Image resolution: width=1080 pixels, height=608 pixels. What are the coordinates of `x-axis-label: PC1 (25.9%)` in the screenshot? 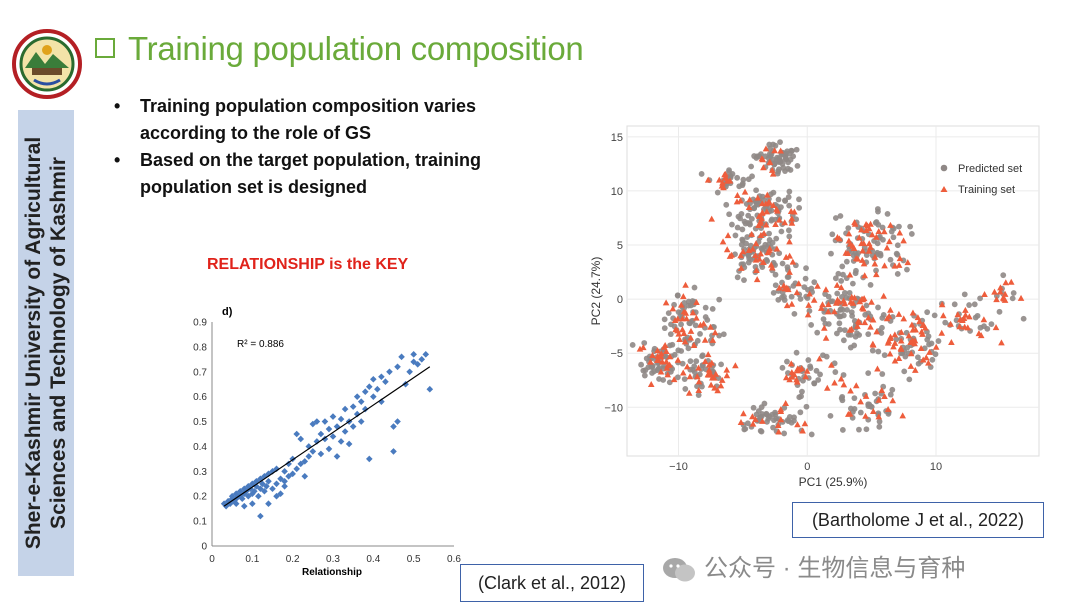 It's located at (833, 482).